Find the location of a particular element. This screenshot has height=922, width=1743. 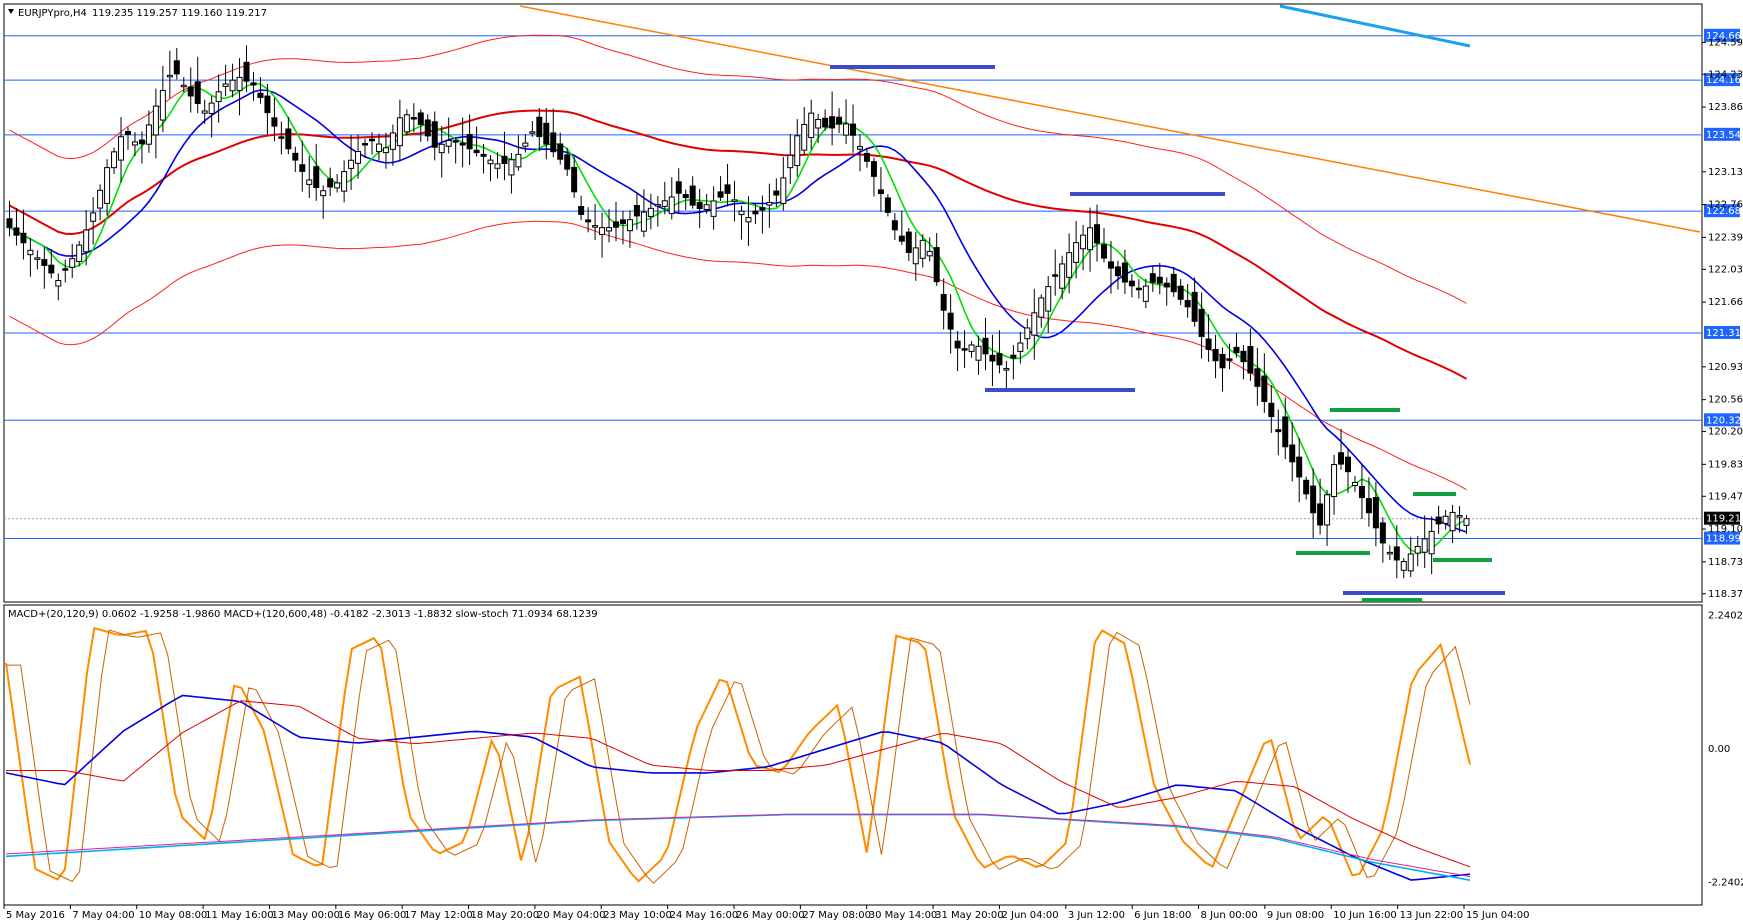

macd-tick-label: -2.2402 is located at coordinates (1725, 883).